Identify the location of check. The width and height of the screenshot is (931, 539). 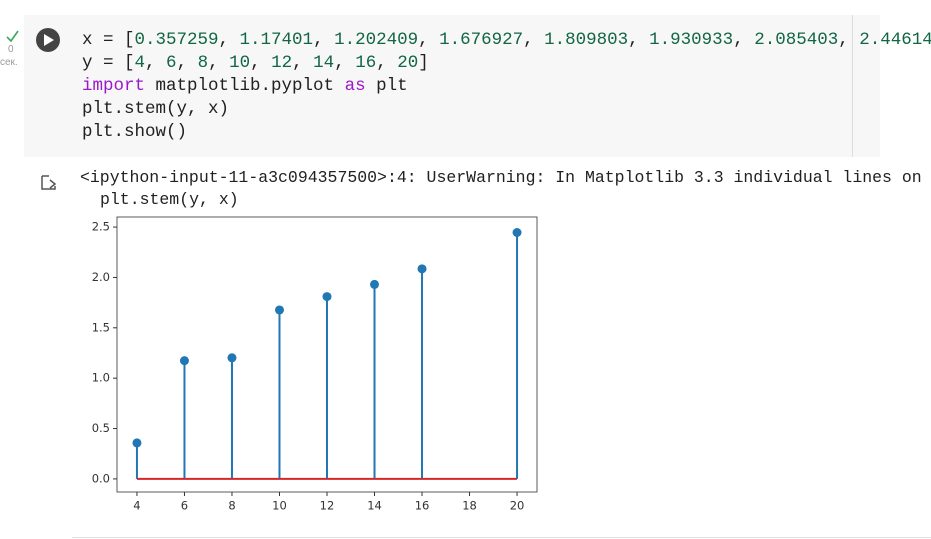
(12, 36).